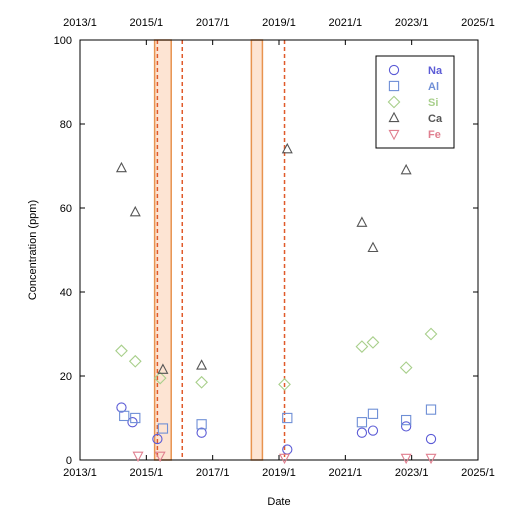  What do you see at coordinates (394, 102) in the screenshot?
I see `legend-marker-si` at bounding box center [394, 102].